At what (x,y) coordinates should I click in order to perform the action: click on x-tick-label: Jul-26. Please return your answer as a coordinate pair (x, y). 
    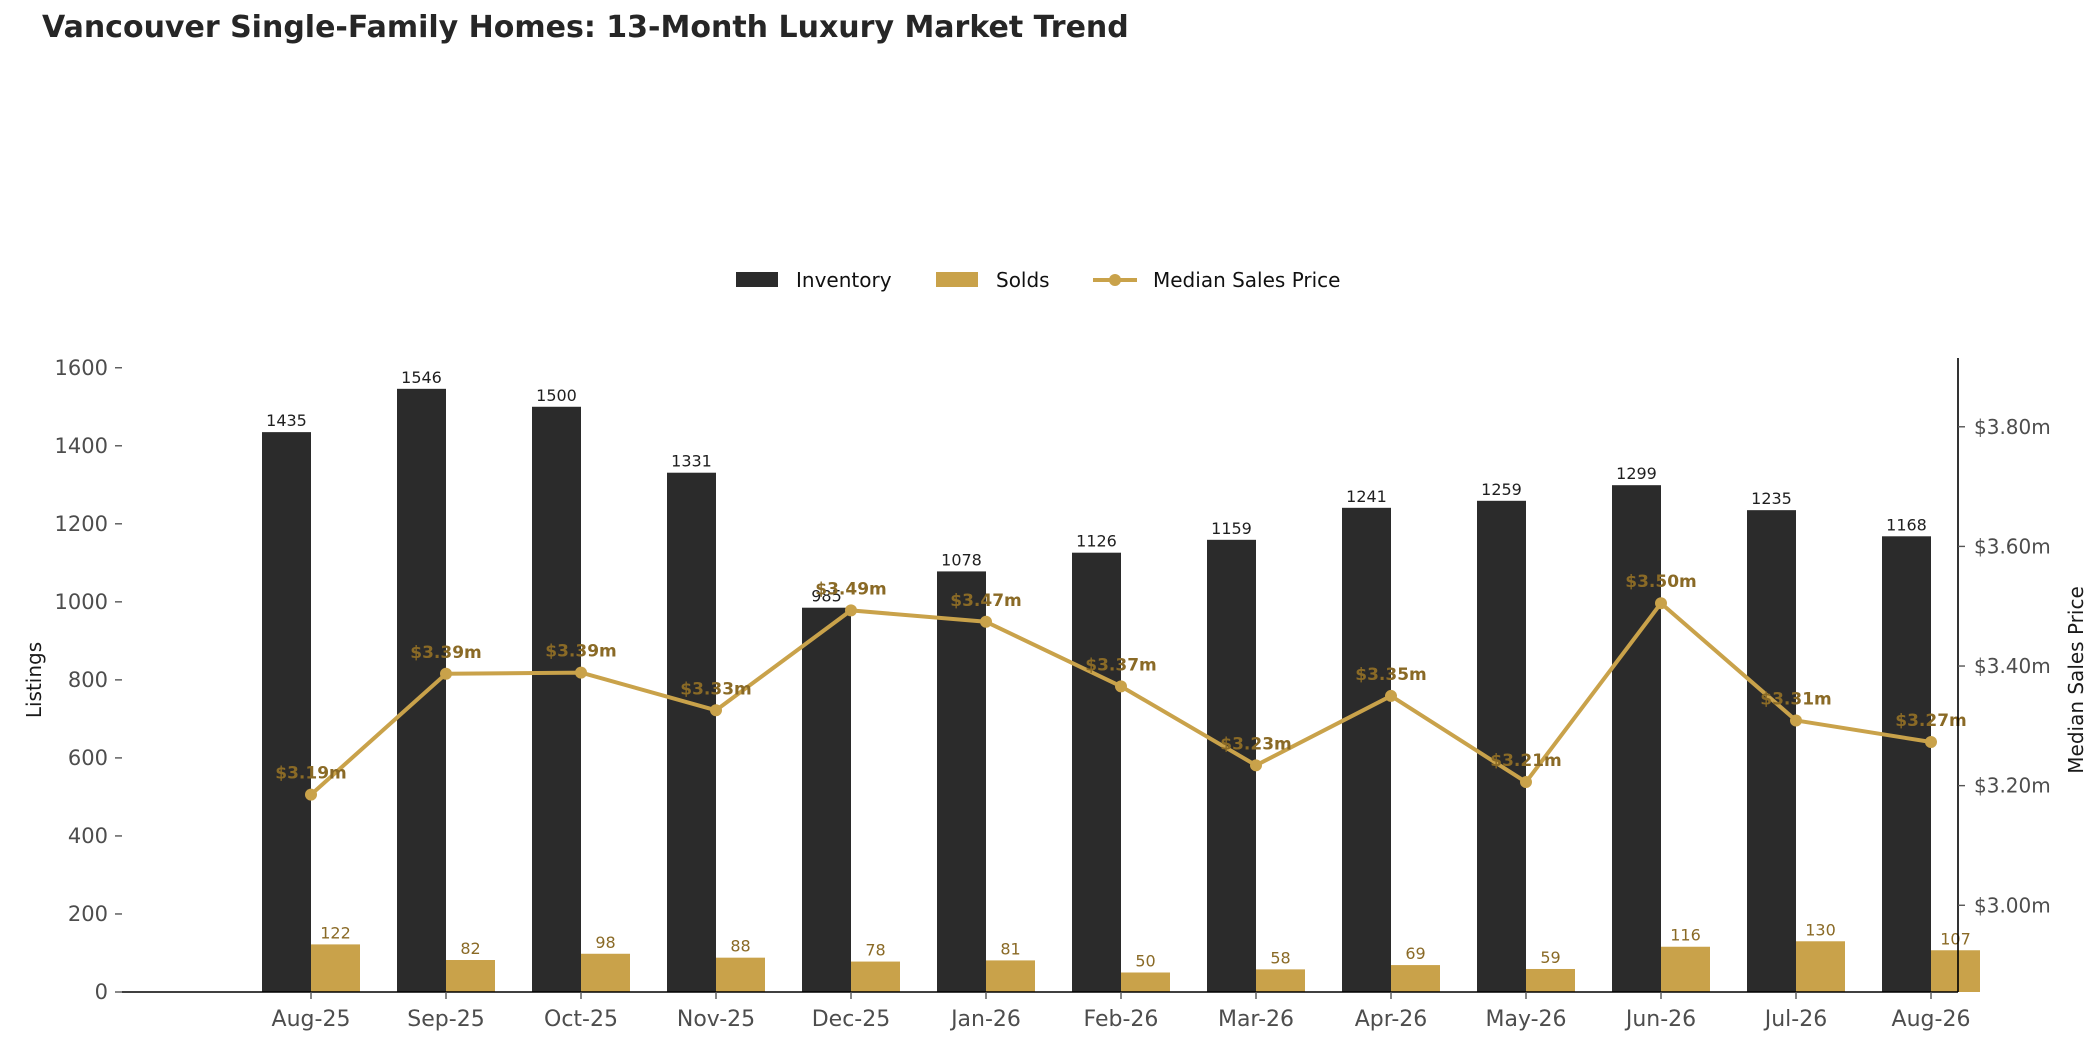
    Looking at the image, I should click on (1795, 1019).